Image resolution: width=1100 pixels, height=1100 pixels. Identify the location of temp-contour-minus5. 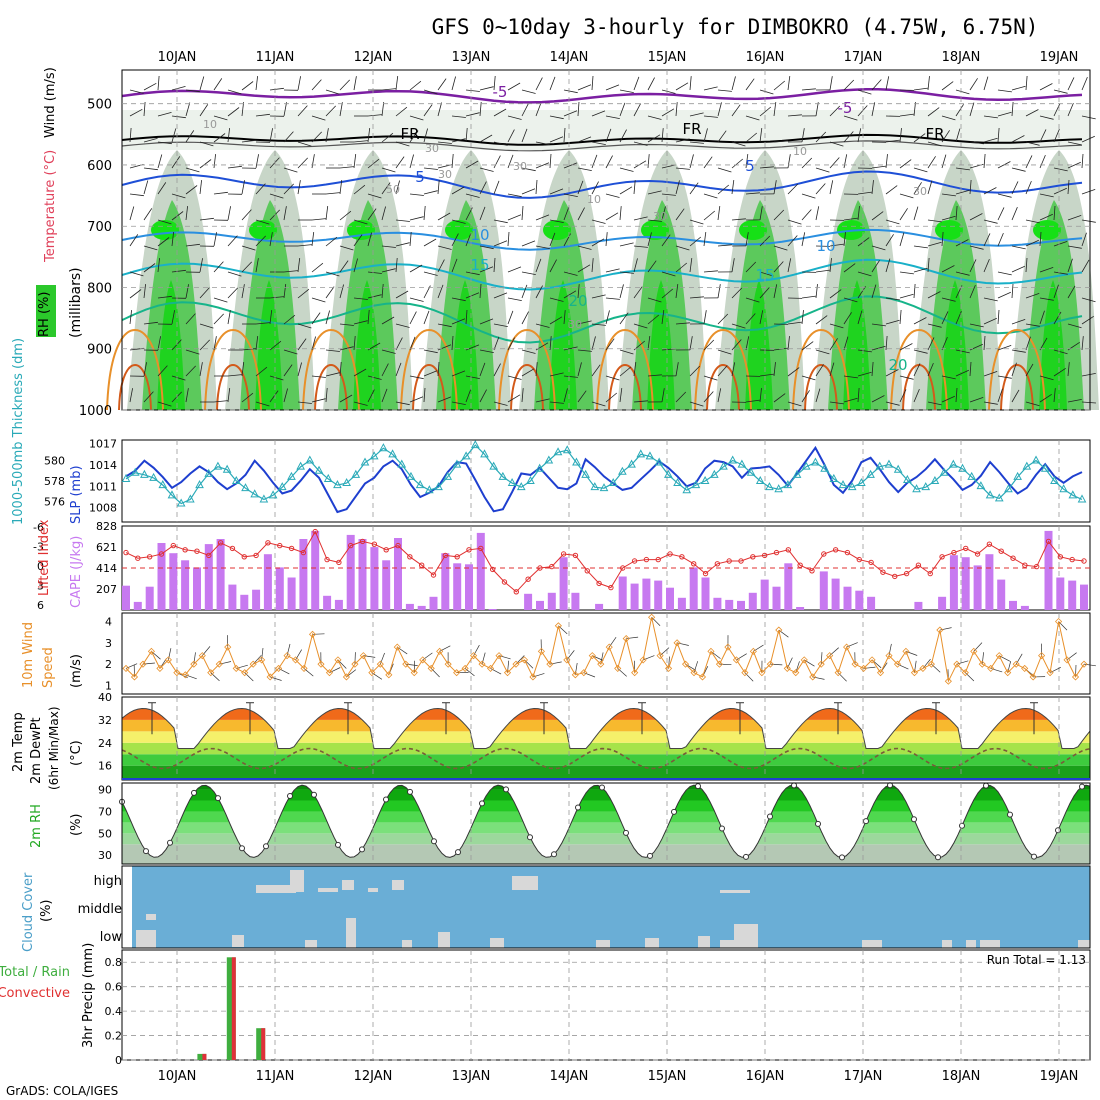
(602, 96).